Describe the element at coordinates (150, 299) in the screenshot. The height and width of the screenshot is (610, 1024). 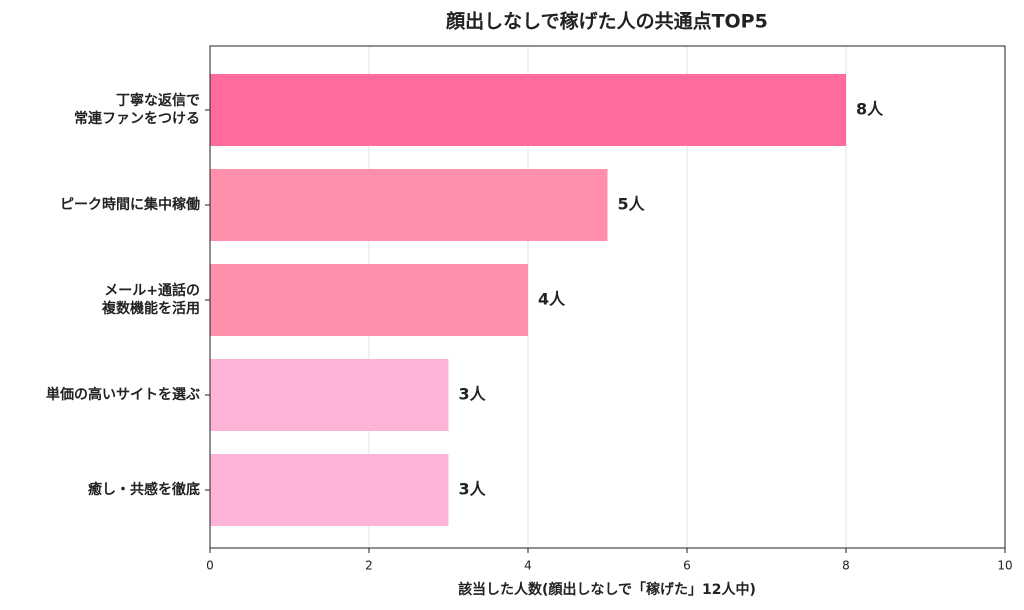
I see `y-tick-label: メール+通話の複数機能を活用` at that location.